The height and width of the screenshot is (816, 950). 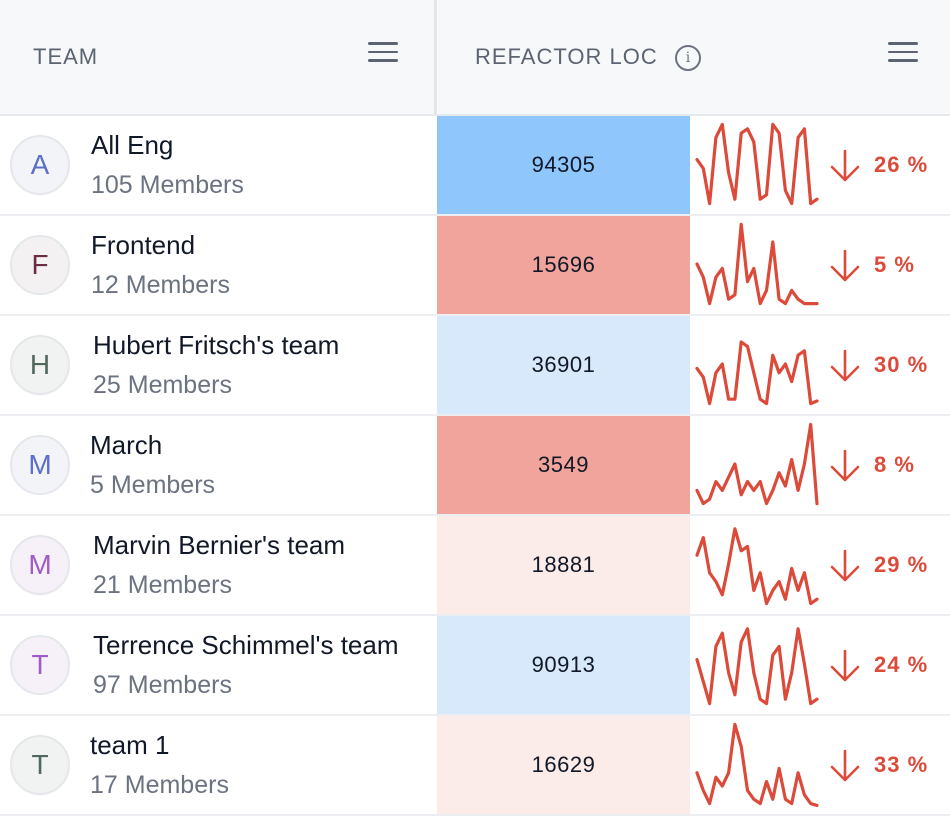 I want to click on team-name: Terrence Schimmel's team, so click(x=246, y=645).